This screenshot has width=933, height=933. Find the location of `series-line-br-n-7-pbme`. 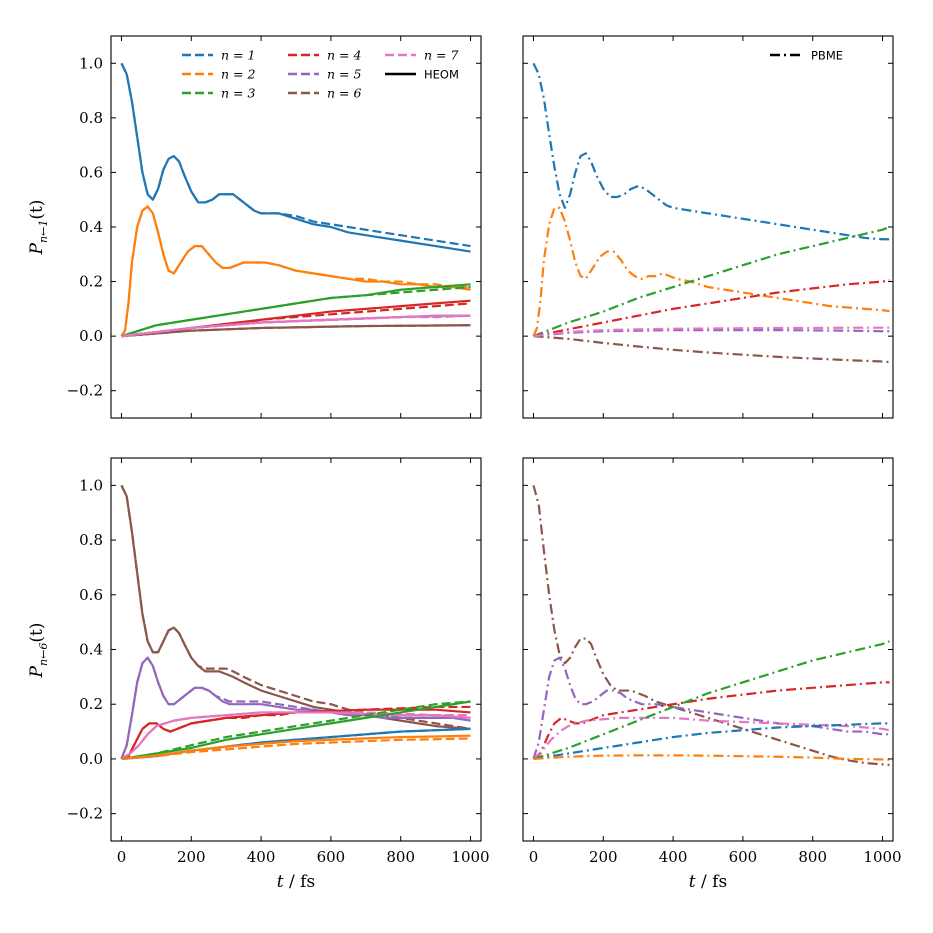

series-line-br-n-7-pbme is located at coordinates (711, 738).